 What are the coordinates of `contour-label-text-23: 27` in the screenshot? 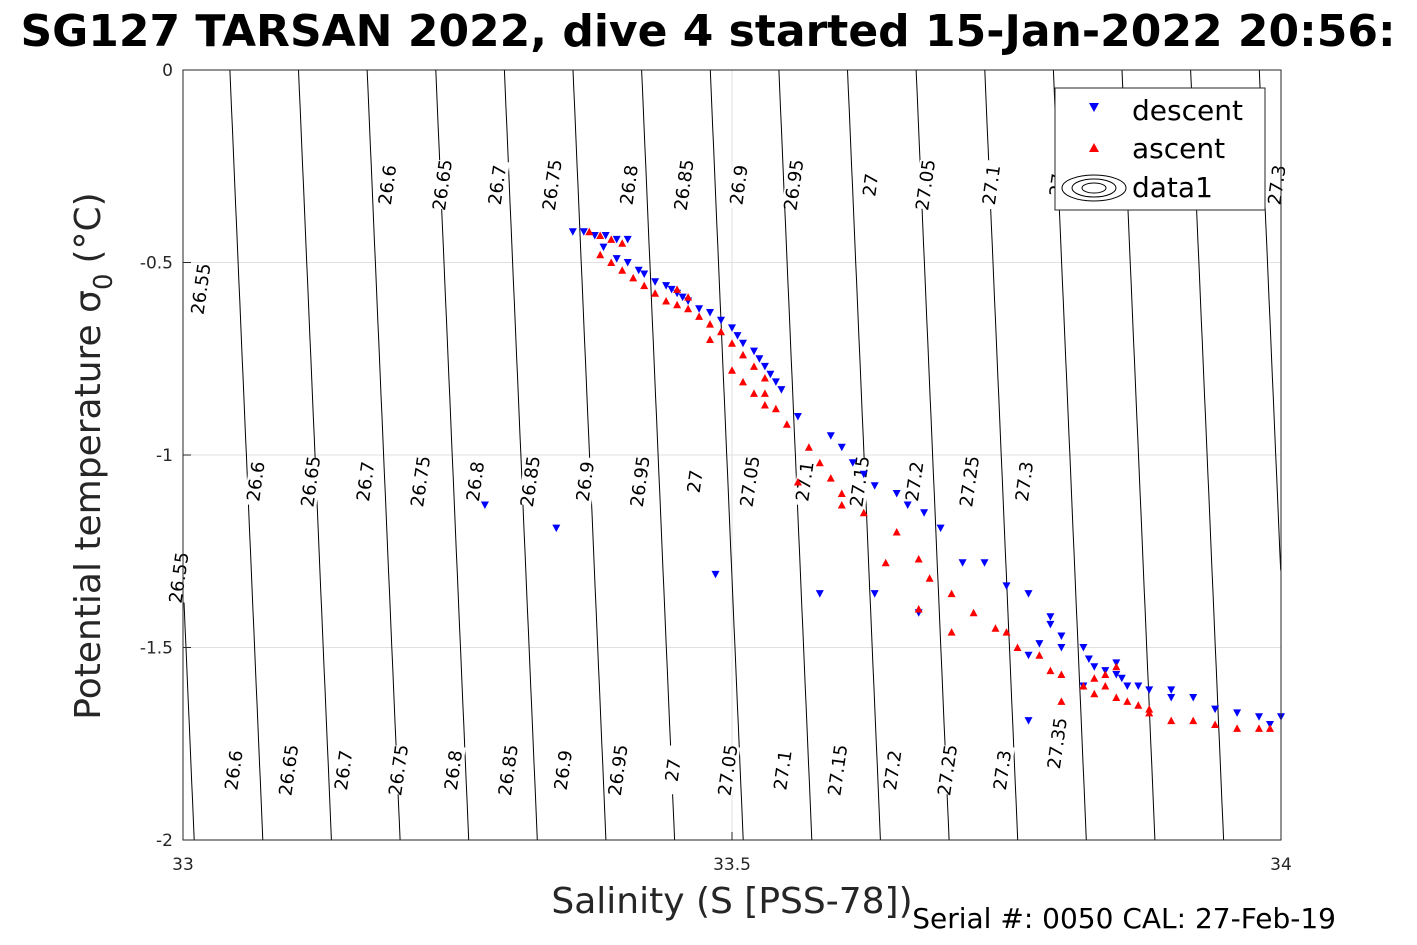 It's located at (696, 482).